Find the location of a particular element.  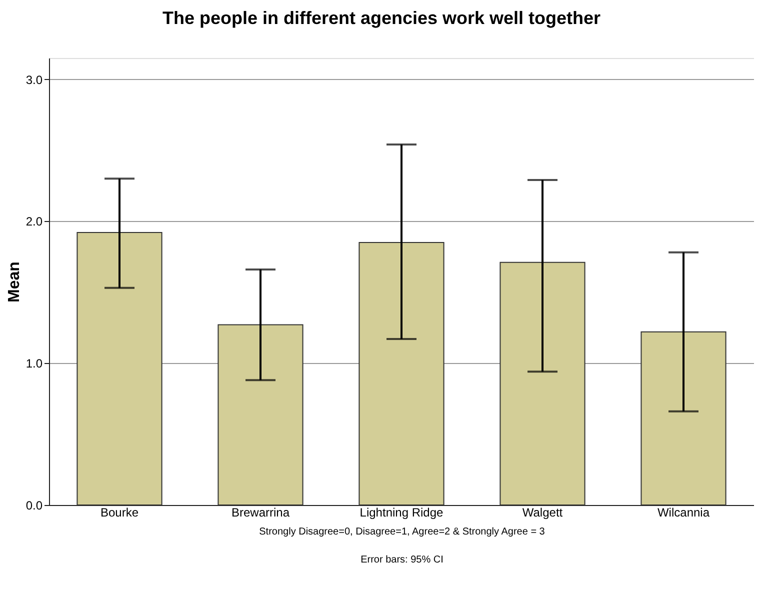

y-tick-label: 2.0 is located at coordinates (34, 221).